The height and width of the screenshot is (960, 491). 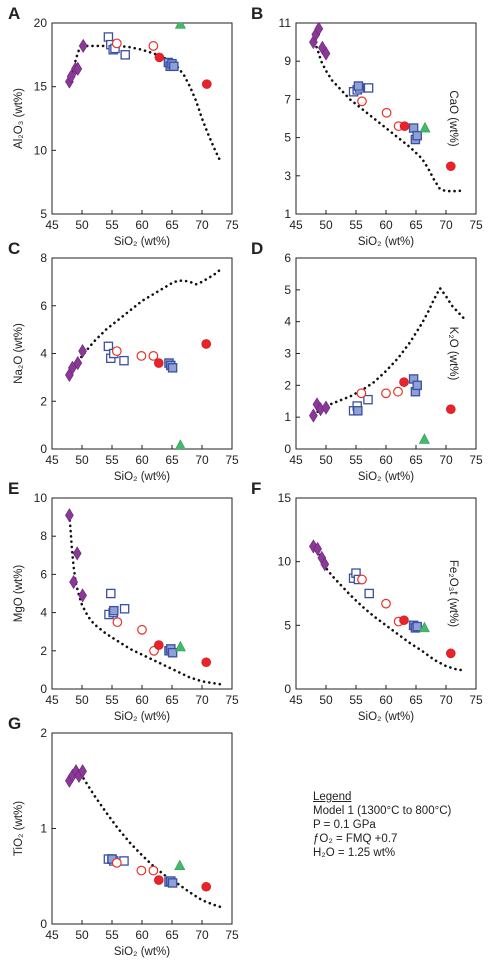 What do you see at coordinates (256, 488) in the screenshot?
I see `panel-letter: F` at bounding box center [256, 488].